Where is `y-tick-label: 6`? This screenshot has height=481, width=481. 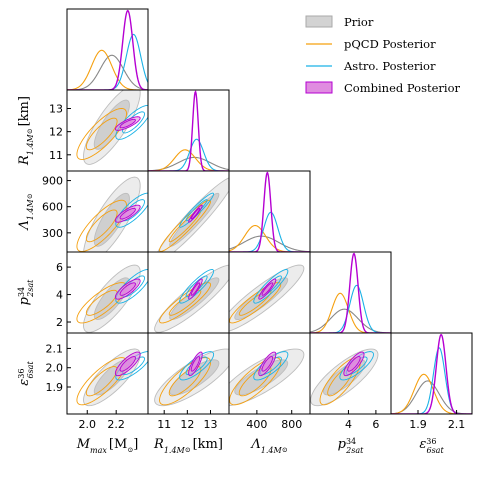
y-tick-label: 6 is located at coordinates (59, 267).